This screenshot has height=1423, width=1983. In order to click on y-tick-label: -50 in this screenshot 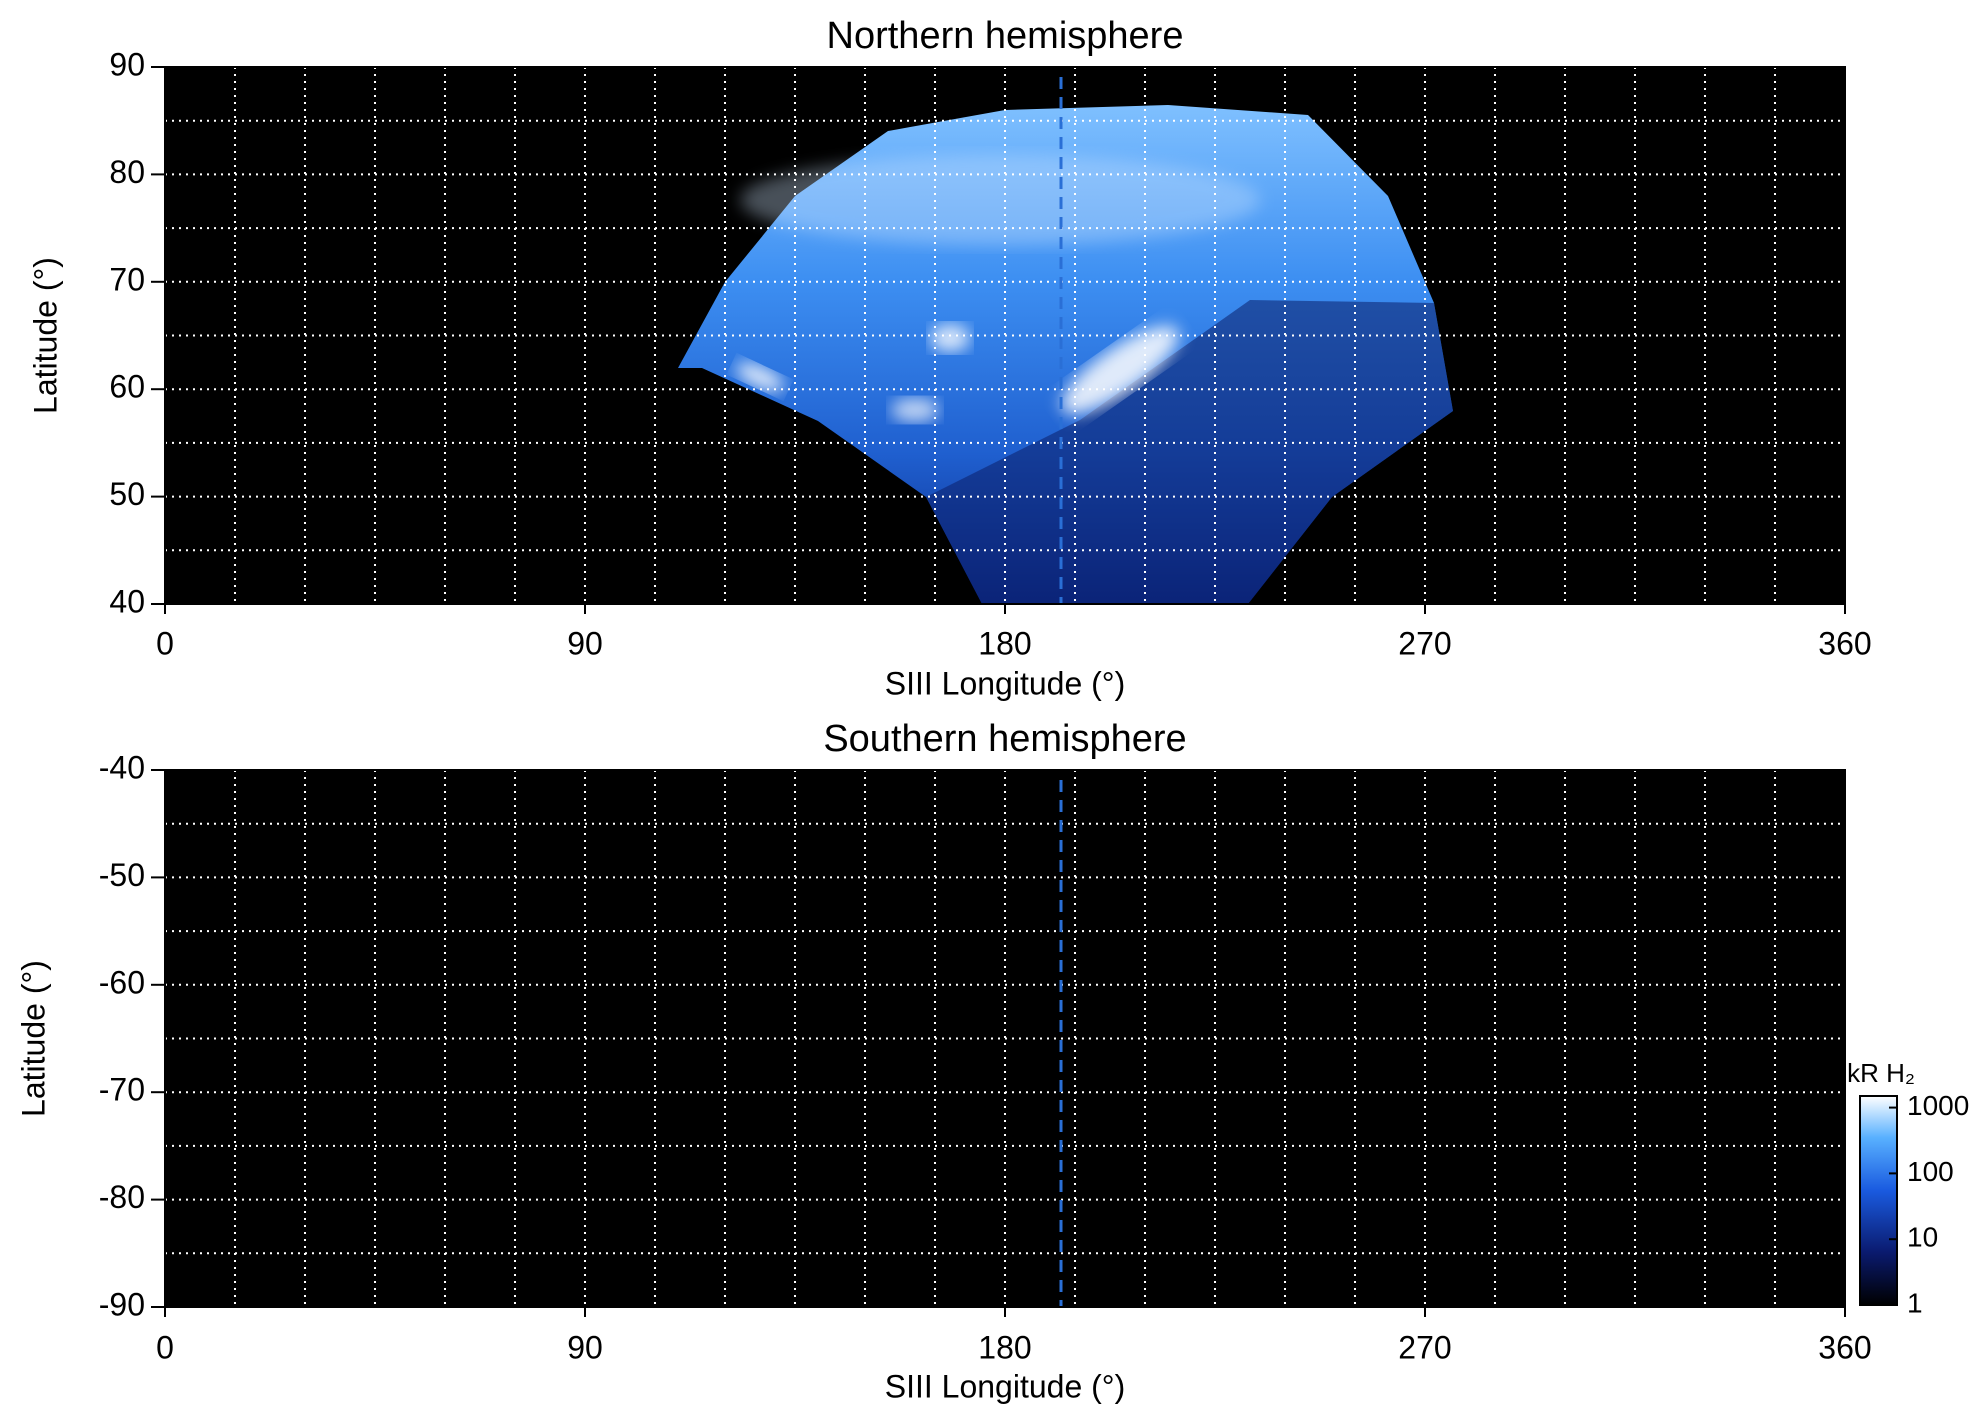, I will do `click(122, 875)`.